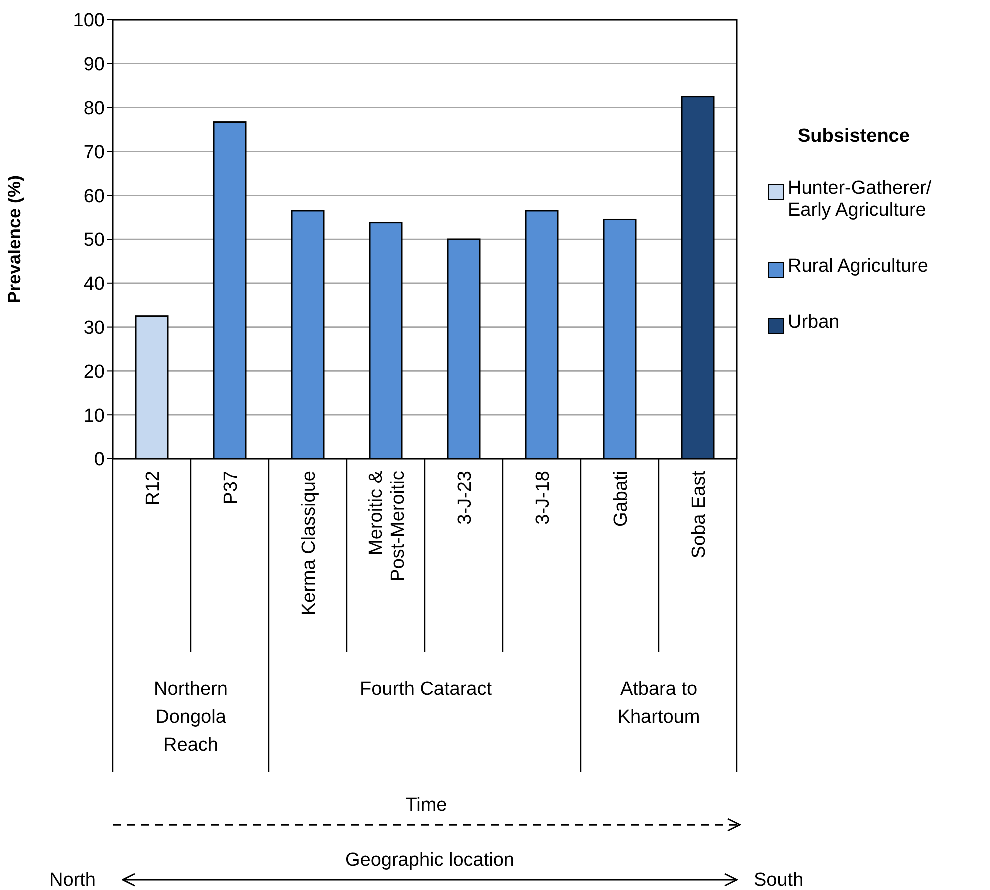  What do you see at coordinates (387, 526) in the screenshot?
I see `x-tick-label: Meroitic & Post-Meroitic` at bounding box center [387, 526].